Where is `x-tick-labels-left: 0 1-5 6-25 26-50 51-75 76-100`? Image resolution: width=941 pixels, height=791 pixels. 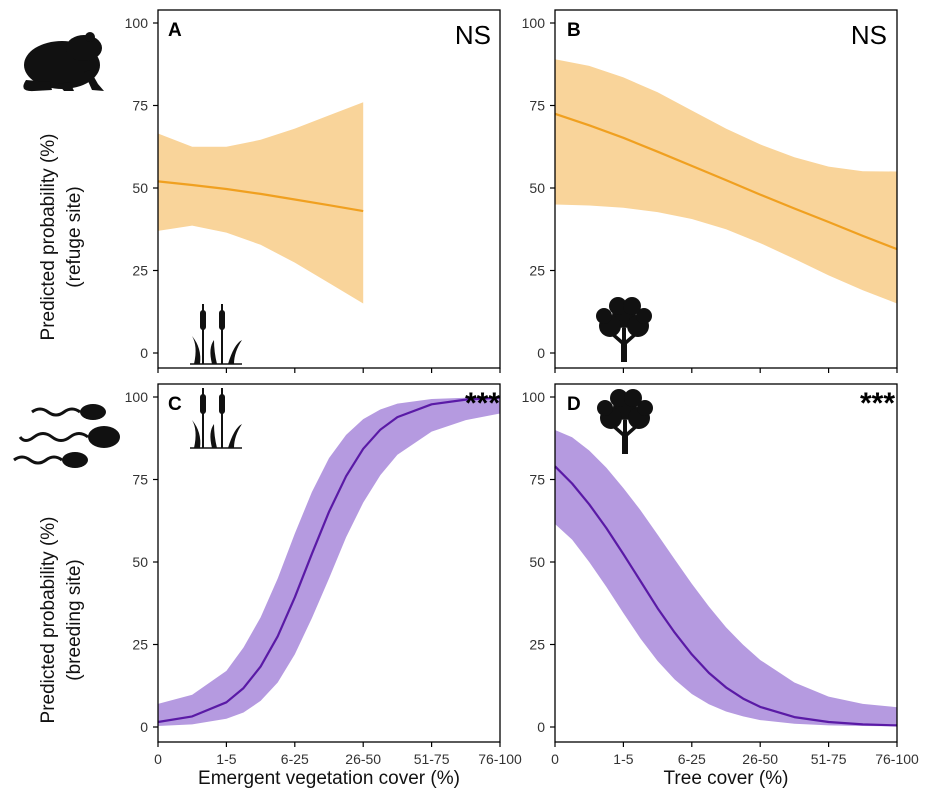 x-tick-labels-left: 0 1-5 6-25 26-50 51-75 76-100 is located at coordinates (338, 759).